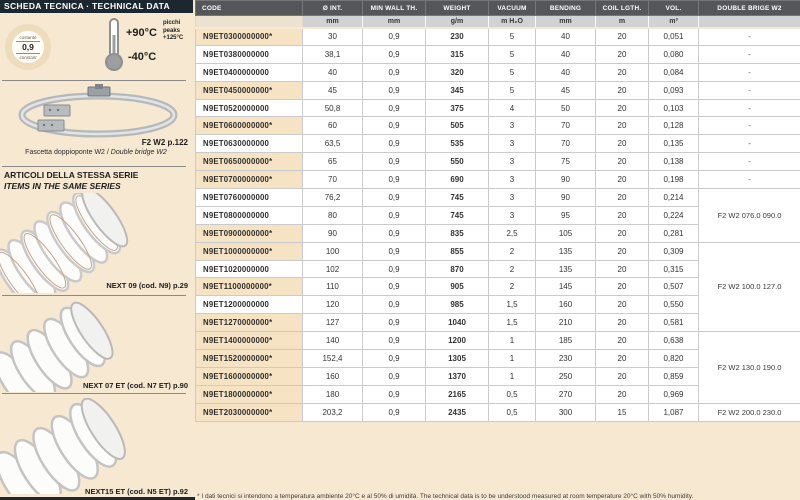 This screenshot has height=500, width=800. I want to click on value-cell: 45, so click(565, 90).